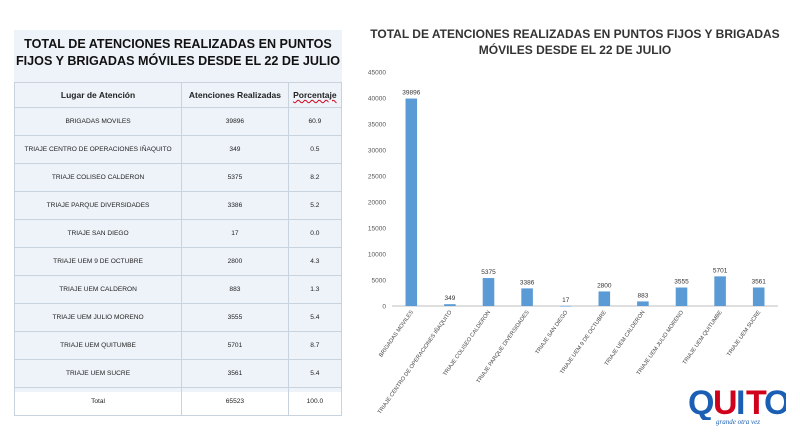 The image size is (800, 445). What do you see at coordinates (756, 402) in the screenshot?
I see `svg-text: T` at bounding box center [756, 402].